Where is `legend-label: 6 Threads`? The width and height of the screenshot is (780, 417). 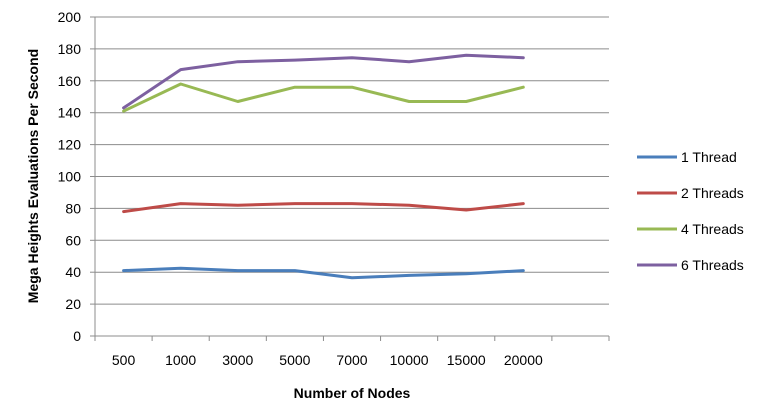
legend-label: 6 Threads is located at coordinates (712, 265).